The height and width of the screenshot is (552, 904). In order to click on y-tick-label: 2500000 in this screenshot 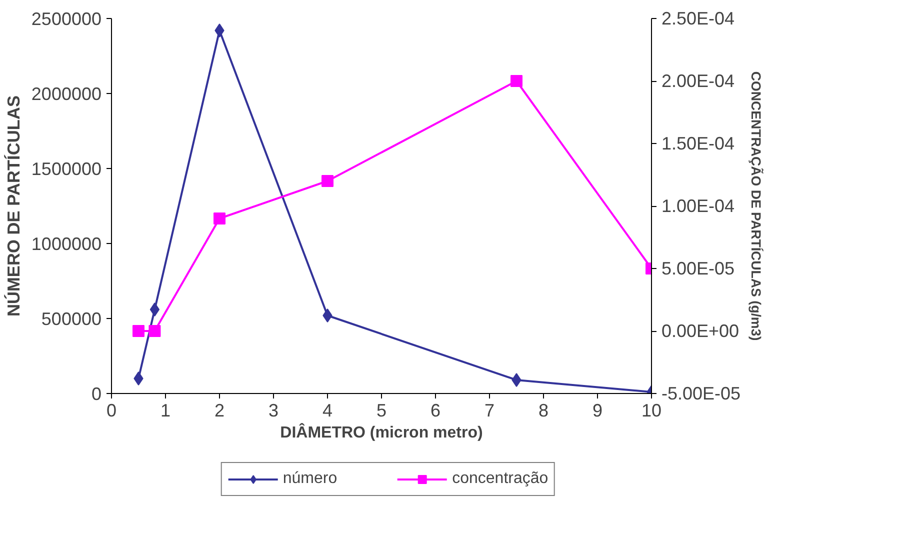, I will do `click(66, 19)`.